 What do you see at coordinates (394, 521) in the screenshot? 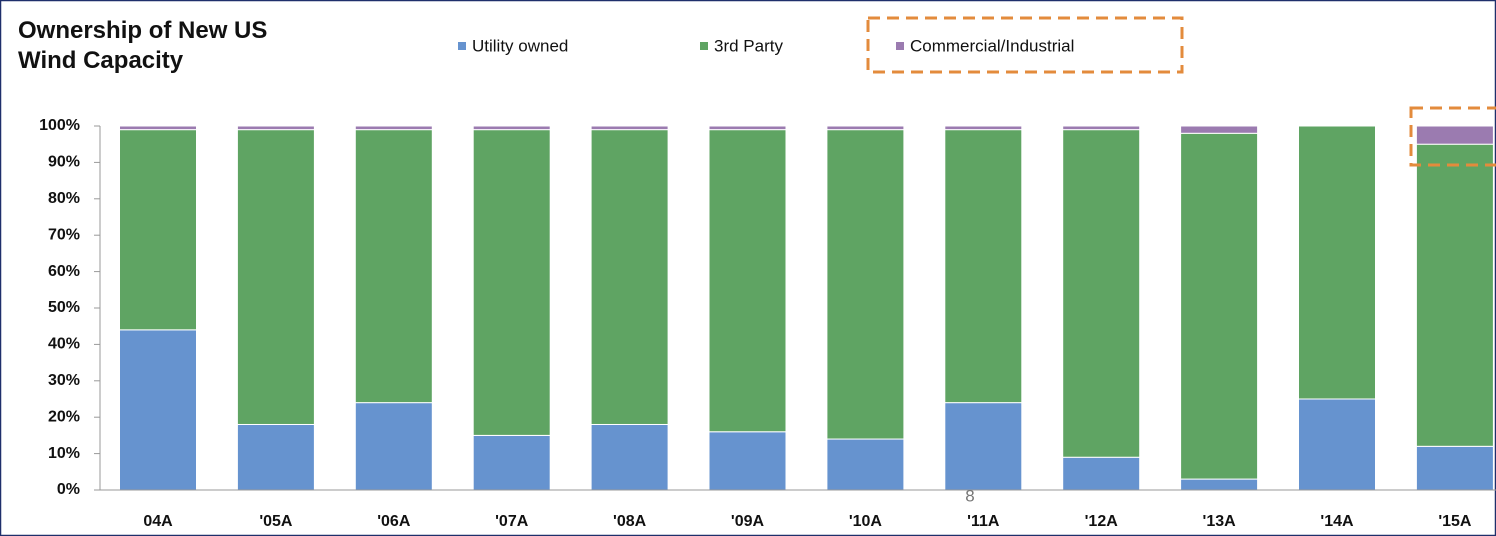
I see `x-tick-label: '06A` at bounding box center [394, 521].